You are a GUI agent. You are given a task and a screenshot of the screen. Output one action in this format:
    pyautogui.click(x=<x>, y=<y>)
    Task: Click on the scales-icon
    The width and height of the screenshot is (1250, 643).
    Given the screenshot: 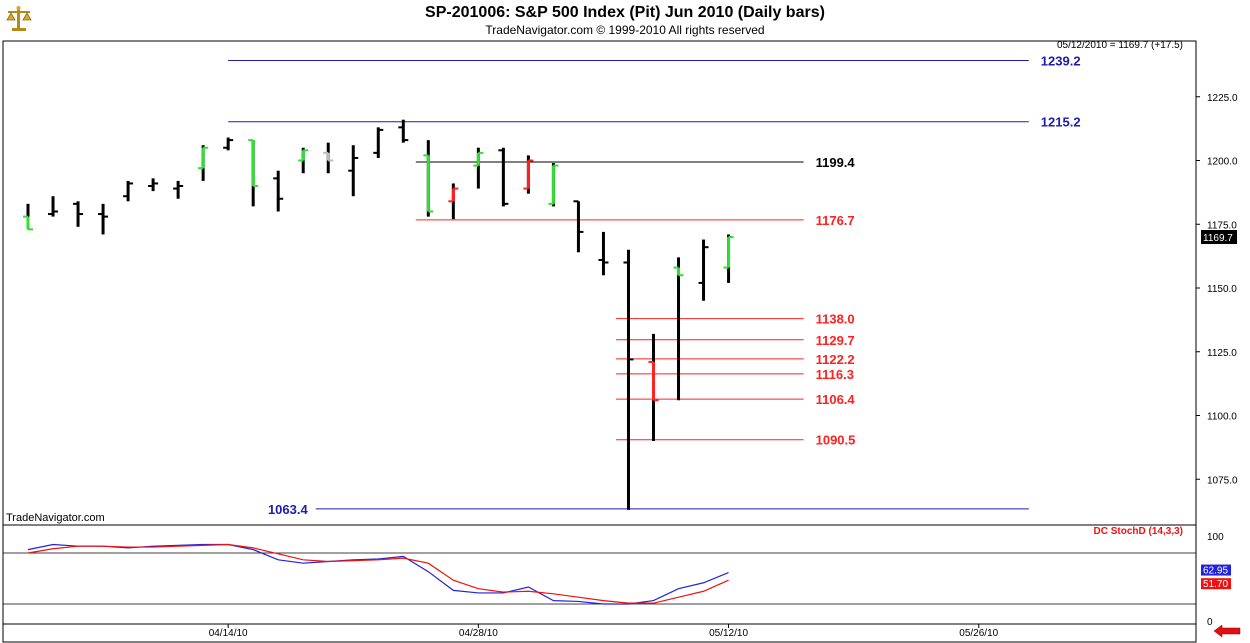 What is the action you would take?
    pyautogui.click(x=19, y=21)
    